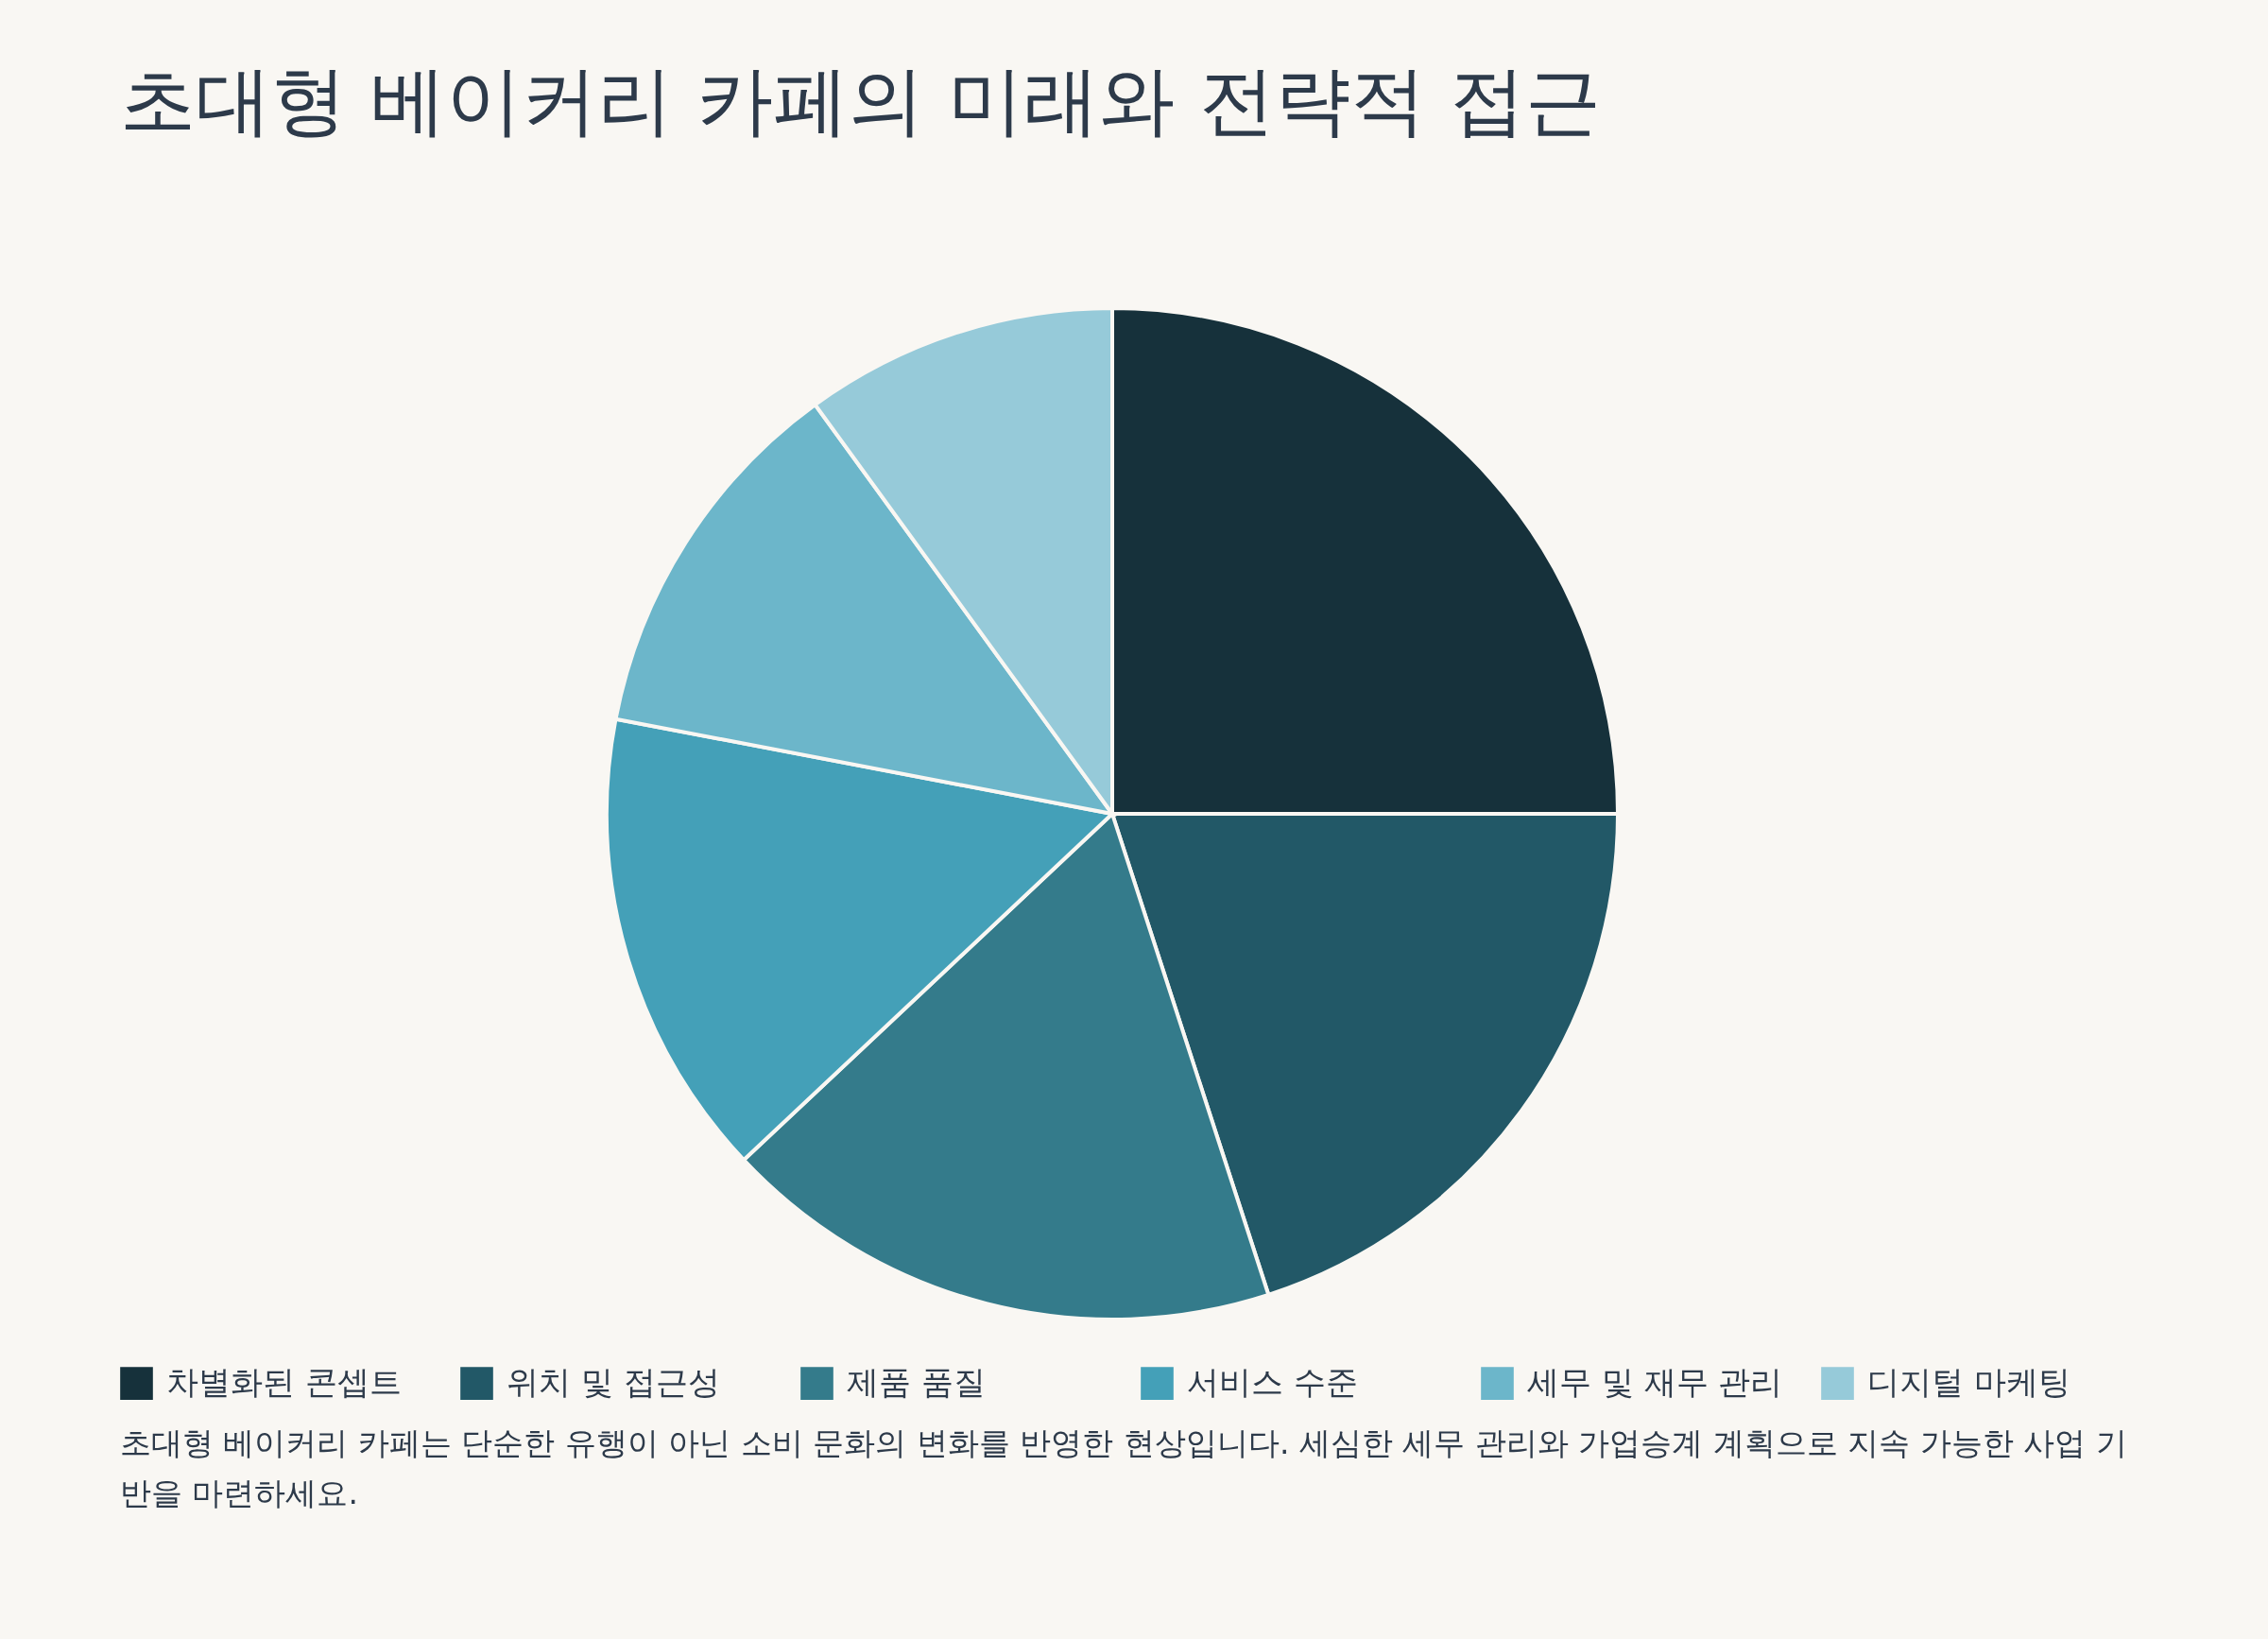 Image resolution: width=2268 pixels, height=1639 pixels. What do you see at coordinates (284, 1381) in the screenshot?
I see `legend-label: 차별화된 콘셉트` at bounding box center [284, 1381].